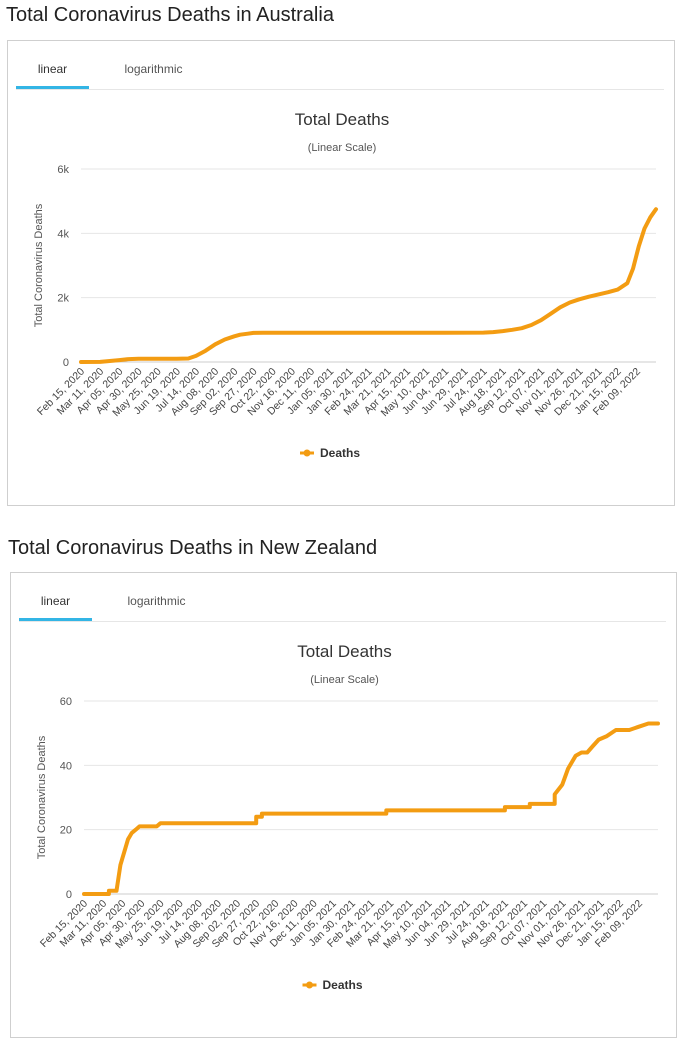  What do you see at coordinates (170, 15) in the screenshot?
I see `chart-heading-australia: Total Coronavirus Deaths in Australia` at bounding box center [170, 15].